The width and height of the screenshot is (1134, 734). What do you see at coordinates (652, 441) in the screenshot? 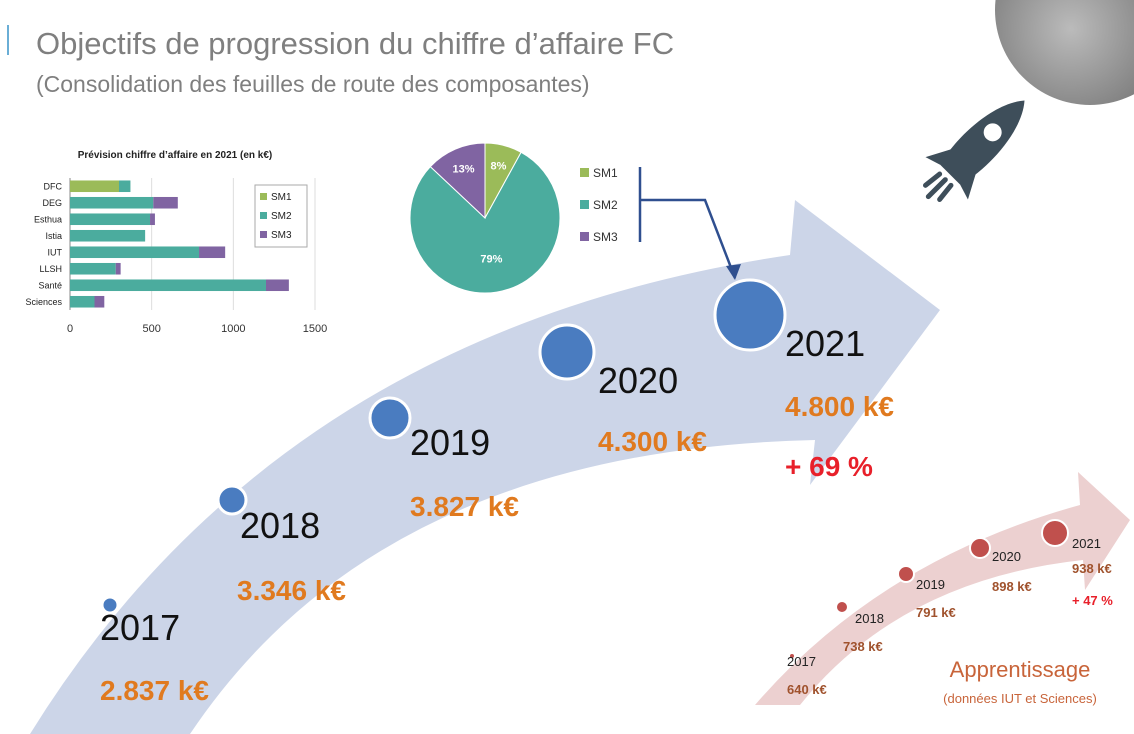
I see `amount: 4.300 k€` at bounding box center [652, 441].